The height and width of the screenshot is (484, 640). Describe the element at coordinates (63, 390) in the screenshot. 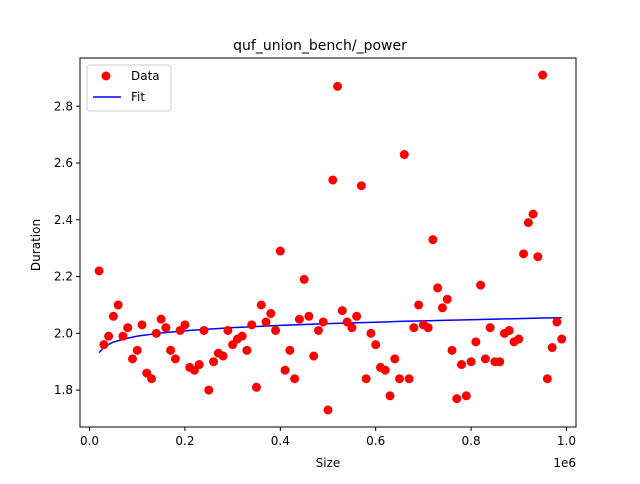

I see `y-tick-label: 1.8` at that location.